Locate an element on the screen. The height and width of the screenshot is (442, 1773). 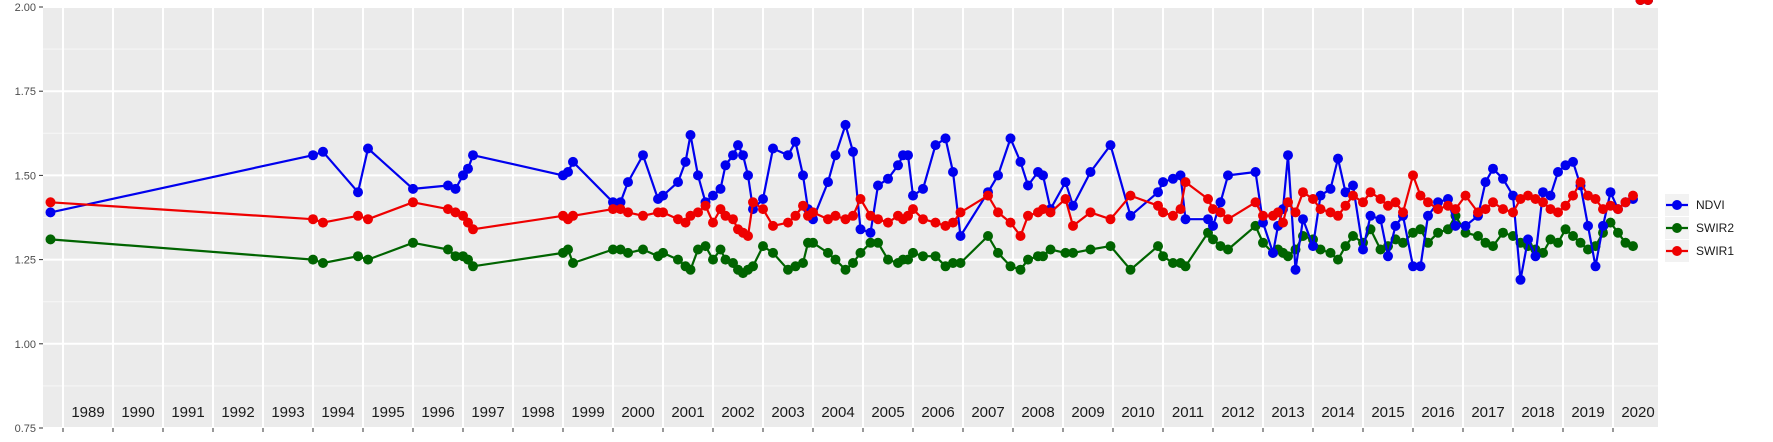
y-tick-label: 1.25 is located at coordinates (25, 261).